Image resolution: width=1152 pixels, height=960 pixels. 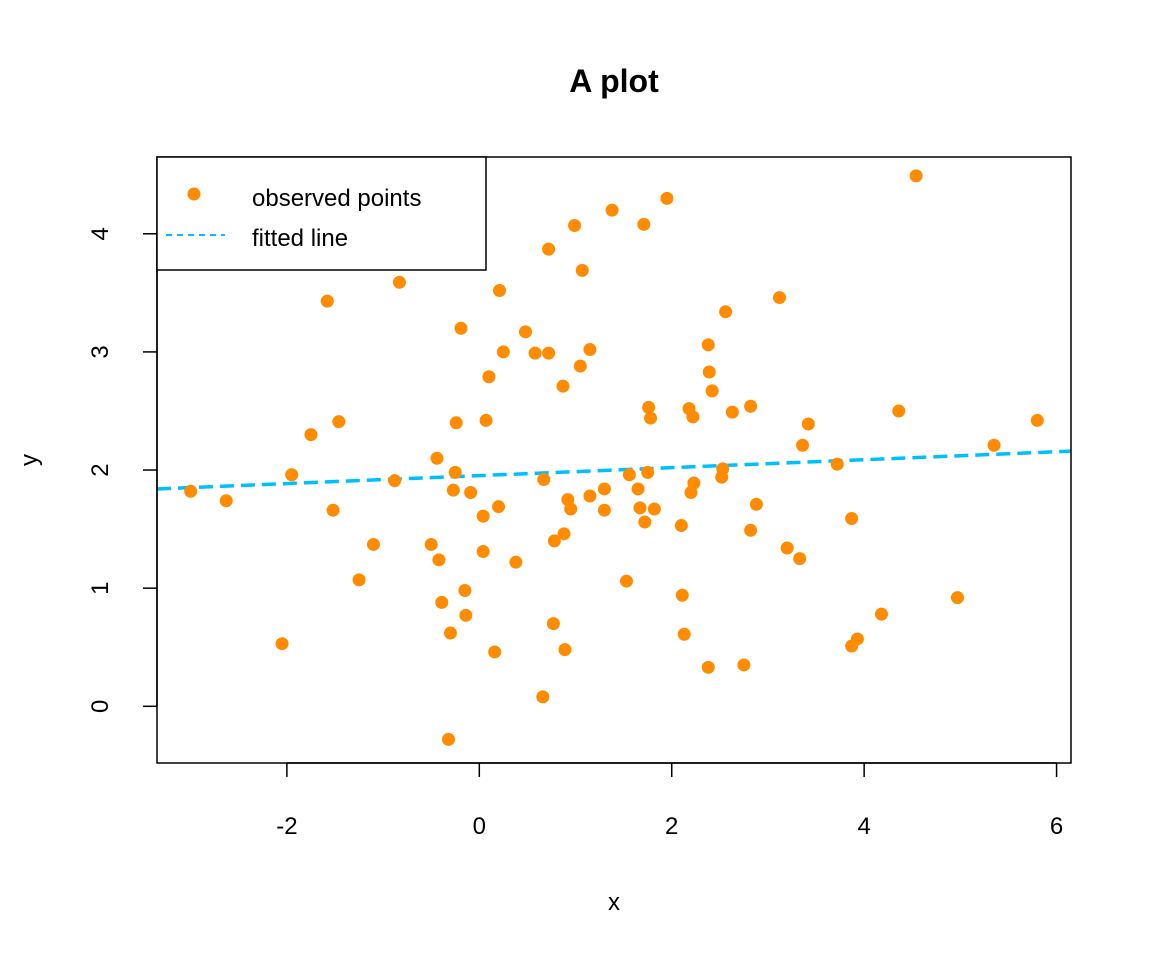 I want to click on y-tick-label: 2, so click(x=100, y=469).